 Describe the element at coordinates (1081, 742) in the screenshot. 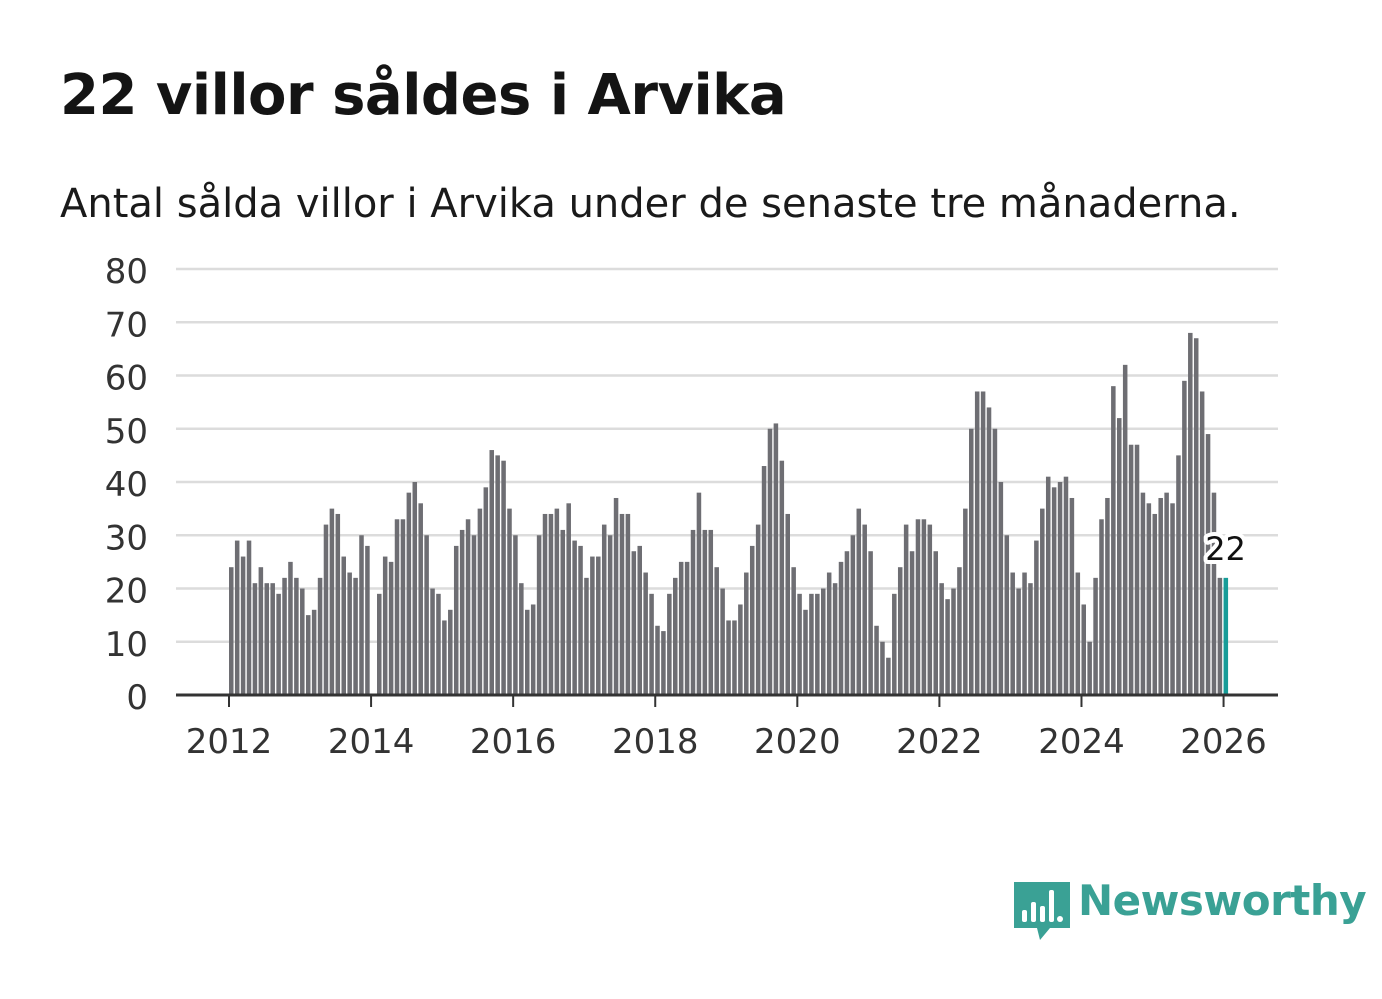

I see `x-tick-label: 2024` at that location.